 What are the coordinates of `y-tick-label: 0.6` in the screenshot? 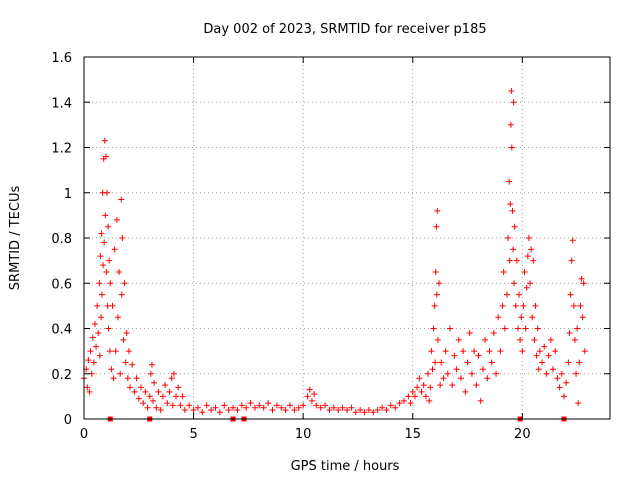 It's located at (61, 284).